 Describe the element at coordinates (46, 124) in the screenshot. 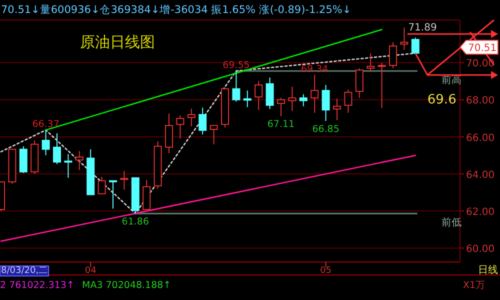

I see `annotation: 66.37` at that location.